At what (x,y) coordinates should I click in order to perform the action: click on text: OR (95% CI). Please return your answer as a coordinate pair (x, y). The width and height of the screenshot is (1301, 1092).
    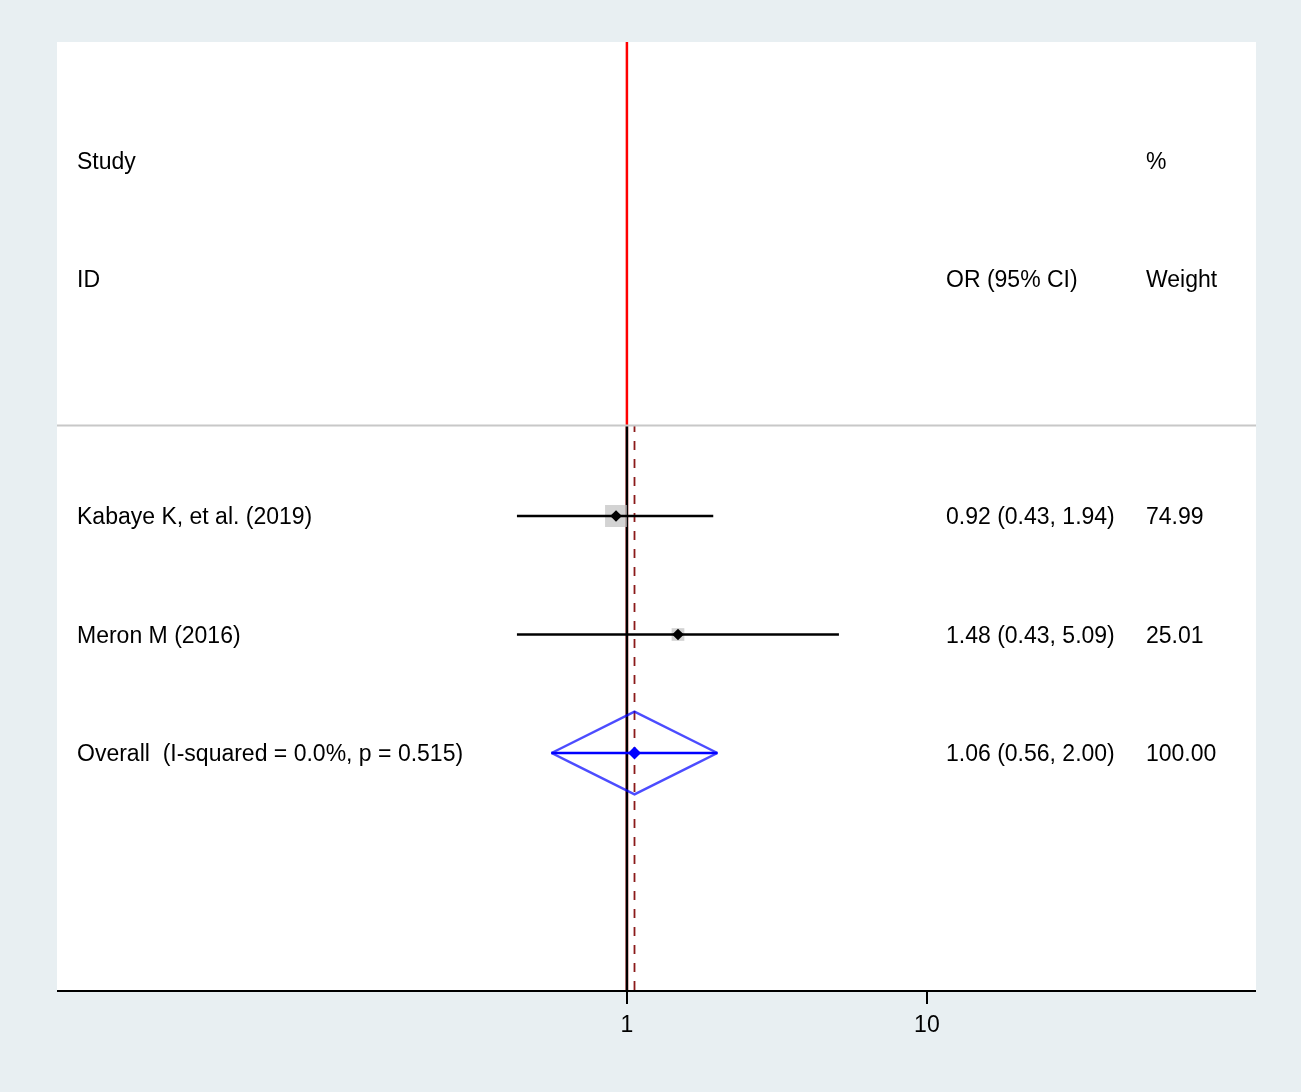
    Looking at the image, I should click on (1012, 279).